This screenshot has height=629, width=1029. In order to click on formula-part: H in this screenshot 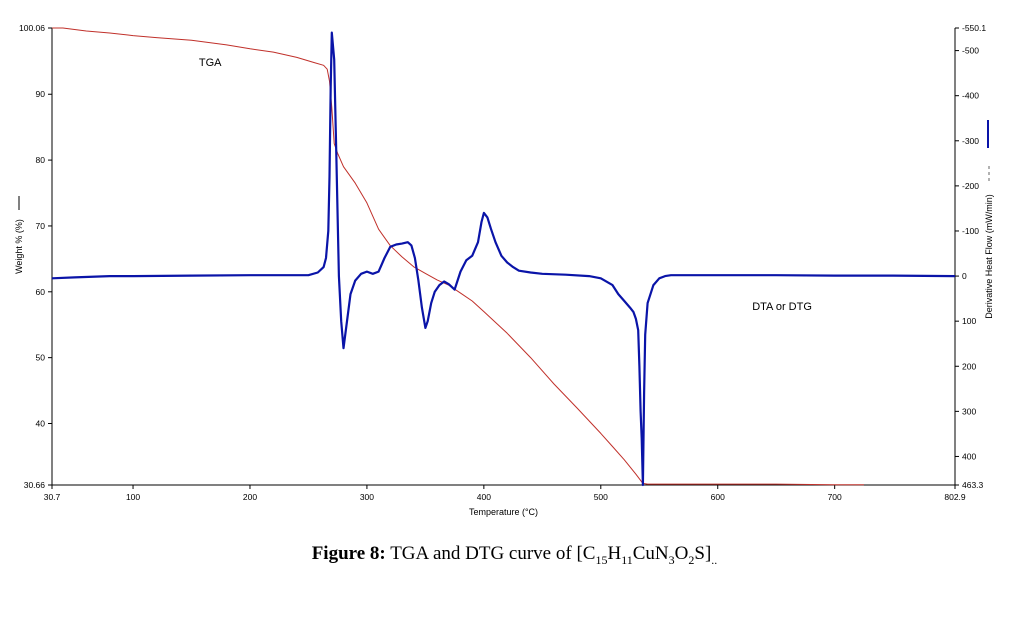, I will do `click(614, 553)`.